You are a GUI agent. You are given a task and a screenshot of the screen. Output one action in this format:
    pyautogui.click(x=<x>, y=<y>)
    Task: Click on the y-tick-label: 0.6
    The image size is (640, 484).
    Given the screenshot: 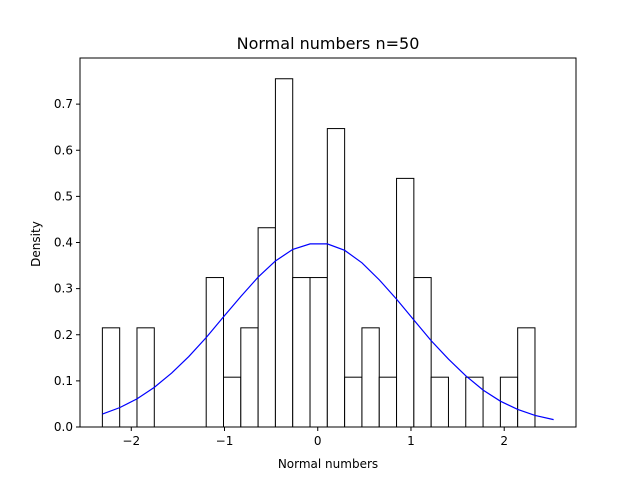 What is the action you would take?
    pyautogui.click(x=63, y=150)
    